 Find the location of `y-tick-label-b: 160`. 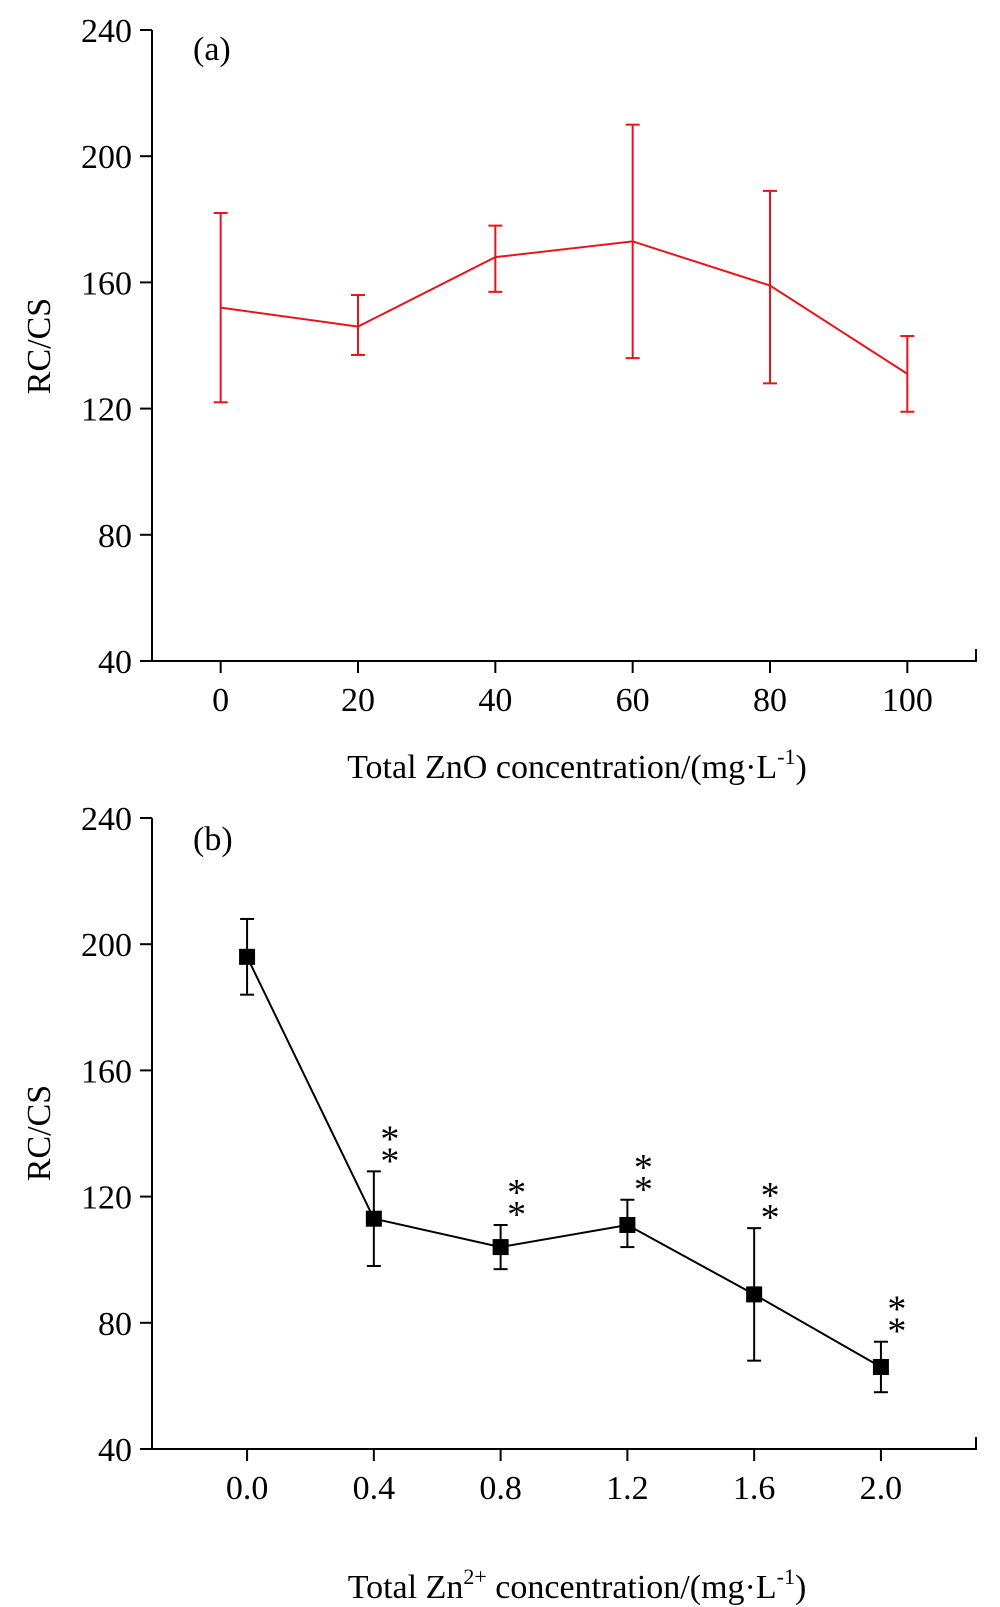

y-tick-label-b: 160 is located at coordinates (106, 1071).